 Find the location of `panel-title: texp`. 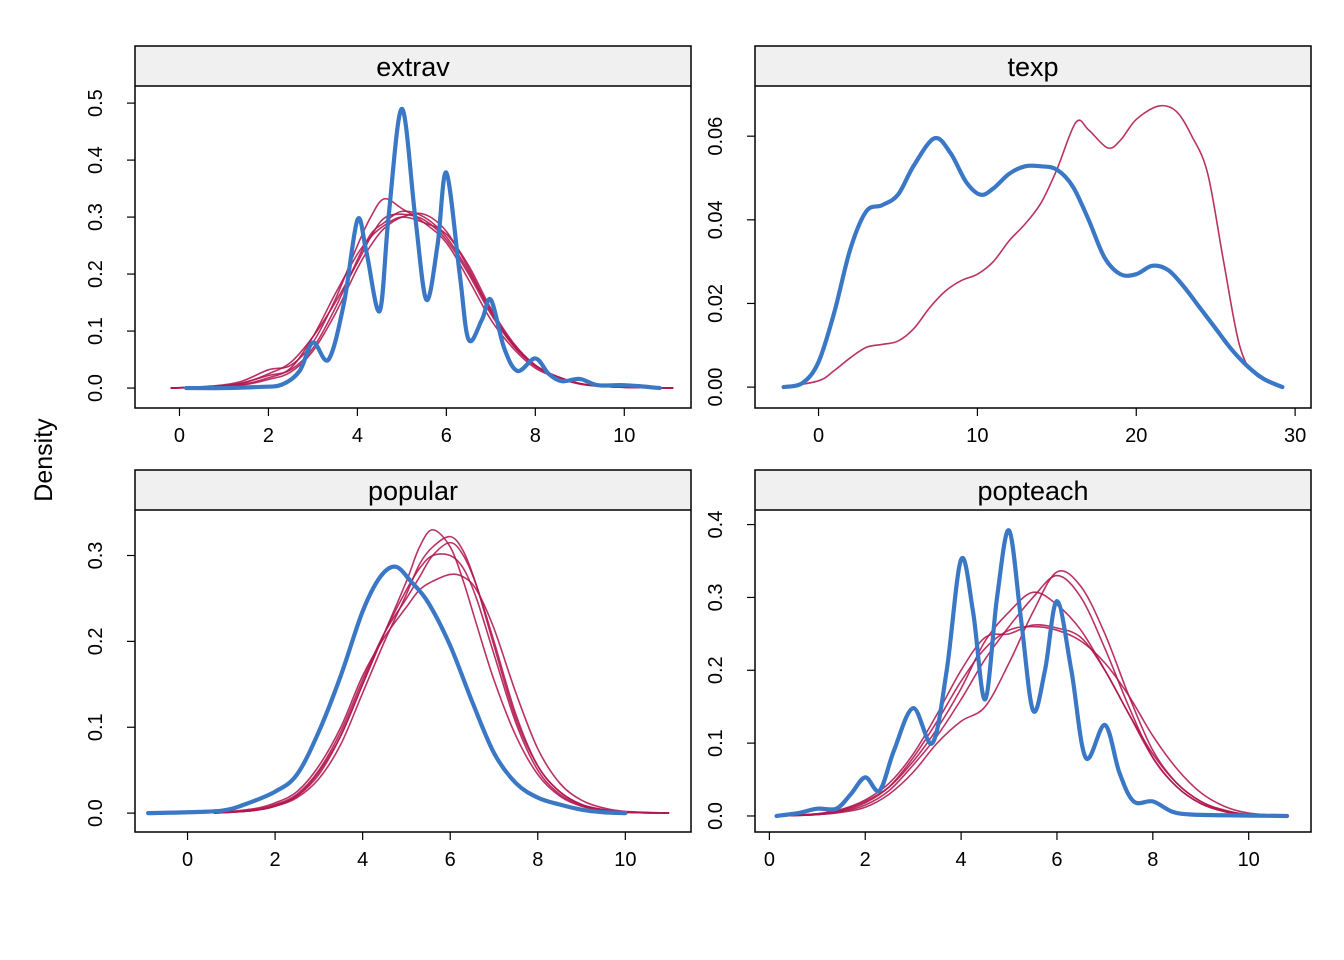

panel-title: texp is located at coordinates (1032, 67).